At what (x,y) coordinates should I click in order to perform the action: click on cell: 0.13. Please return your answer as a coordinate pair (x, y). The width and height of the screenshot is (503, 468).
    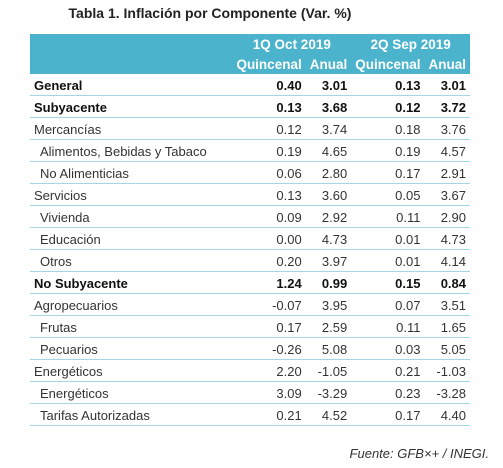
    Looking at the image, I should click on (269, 194).